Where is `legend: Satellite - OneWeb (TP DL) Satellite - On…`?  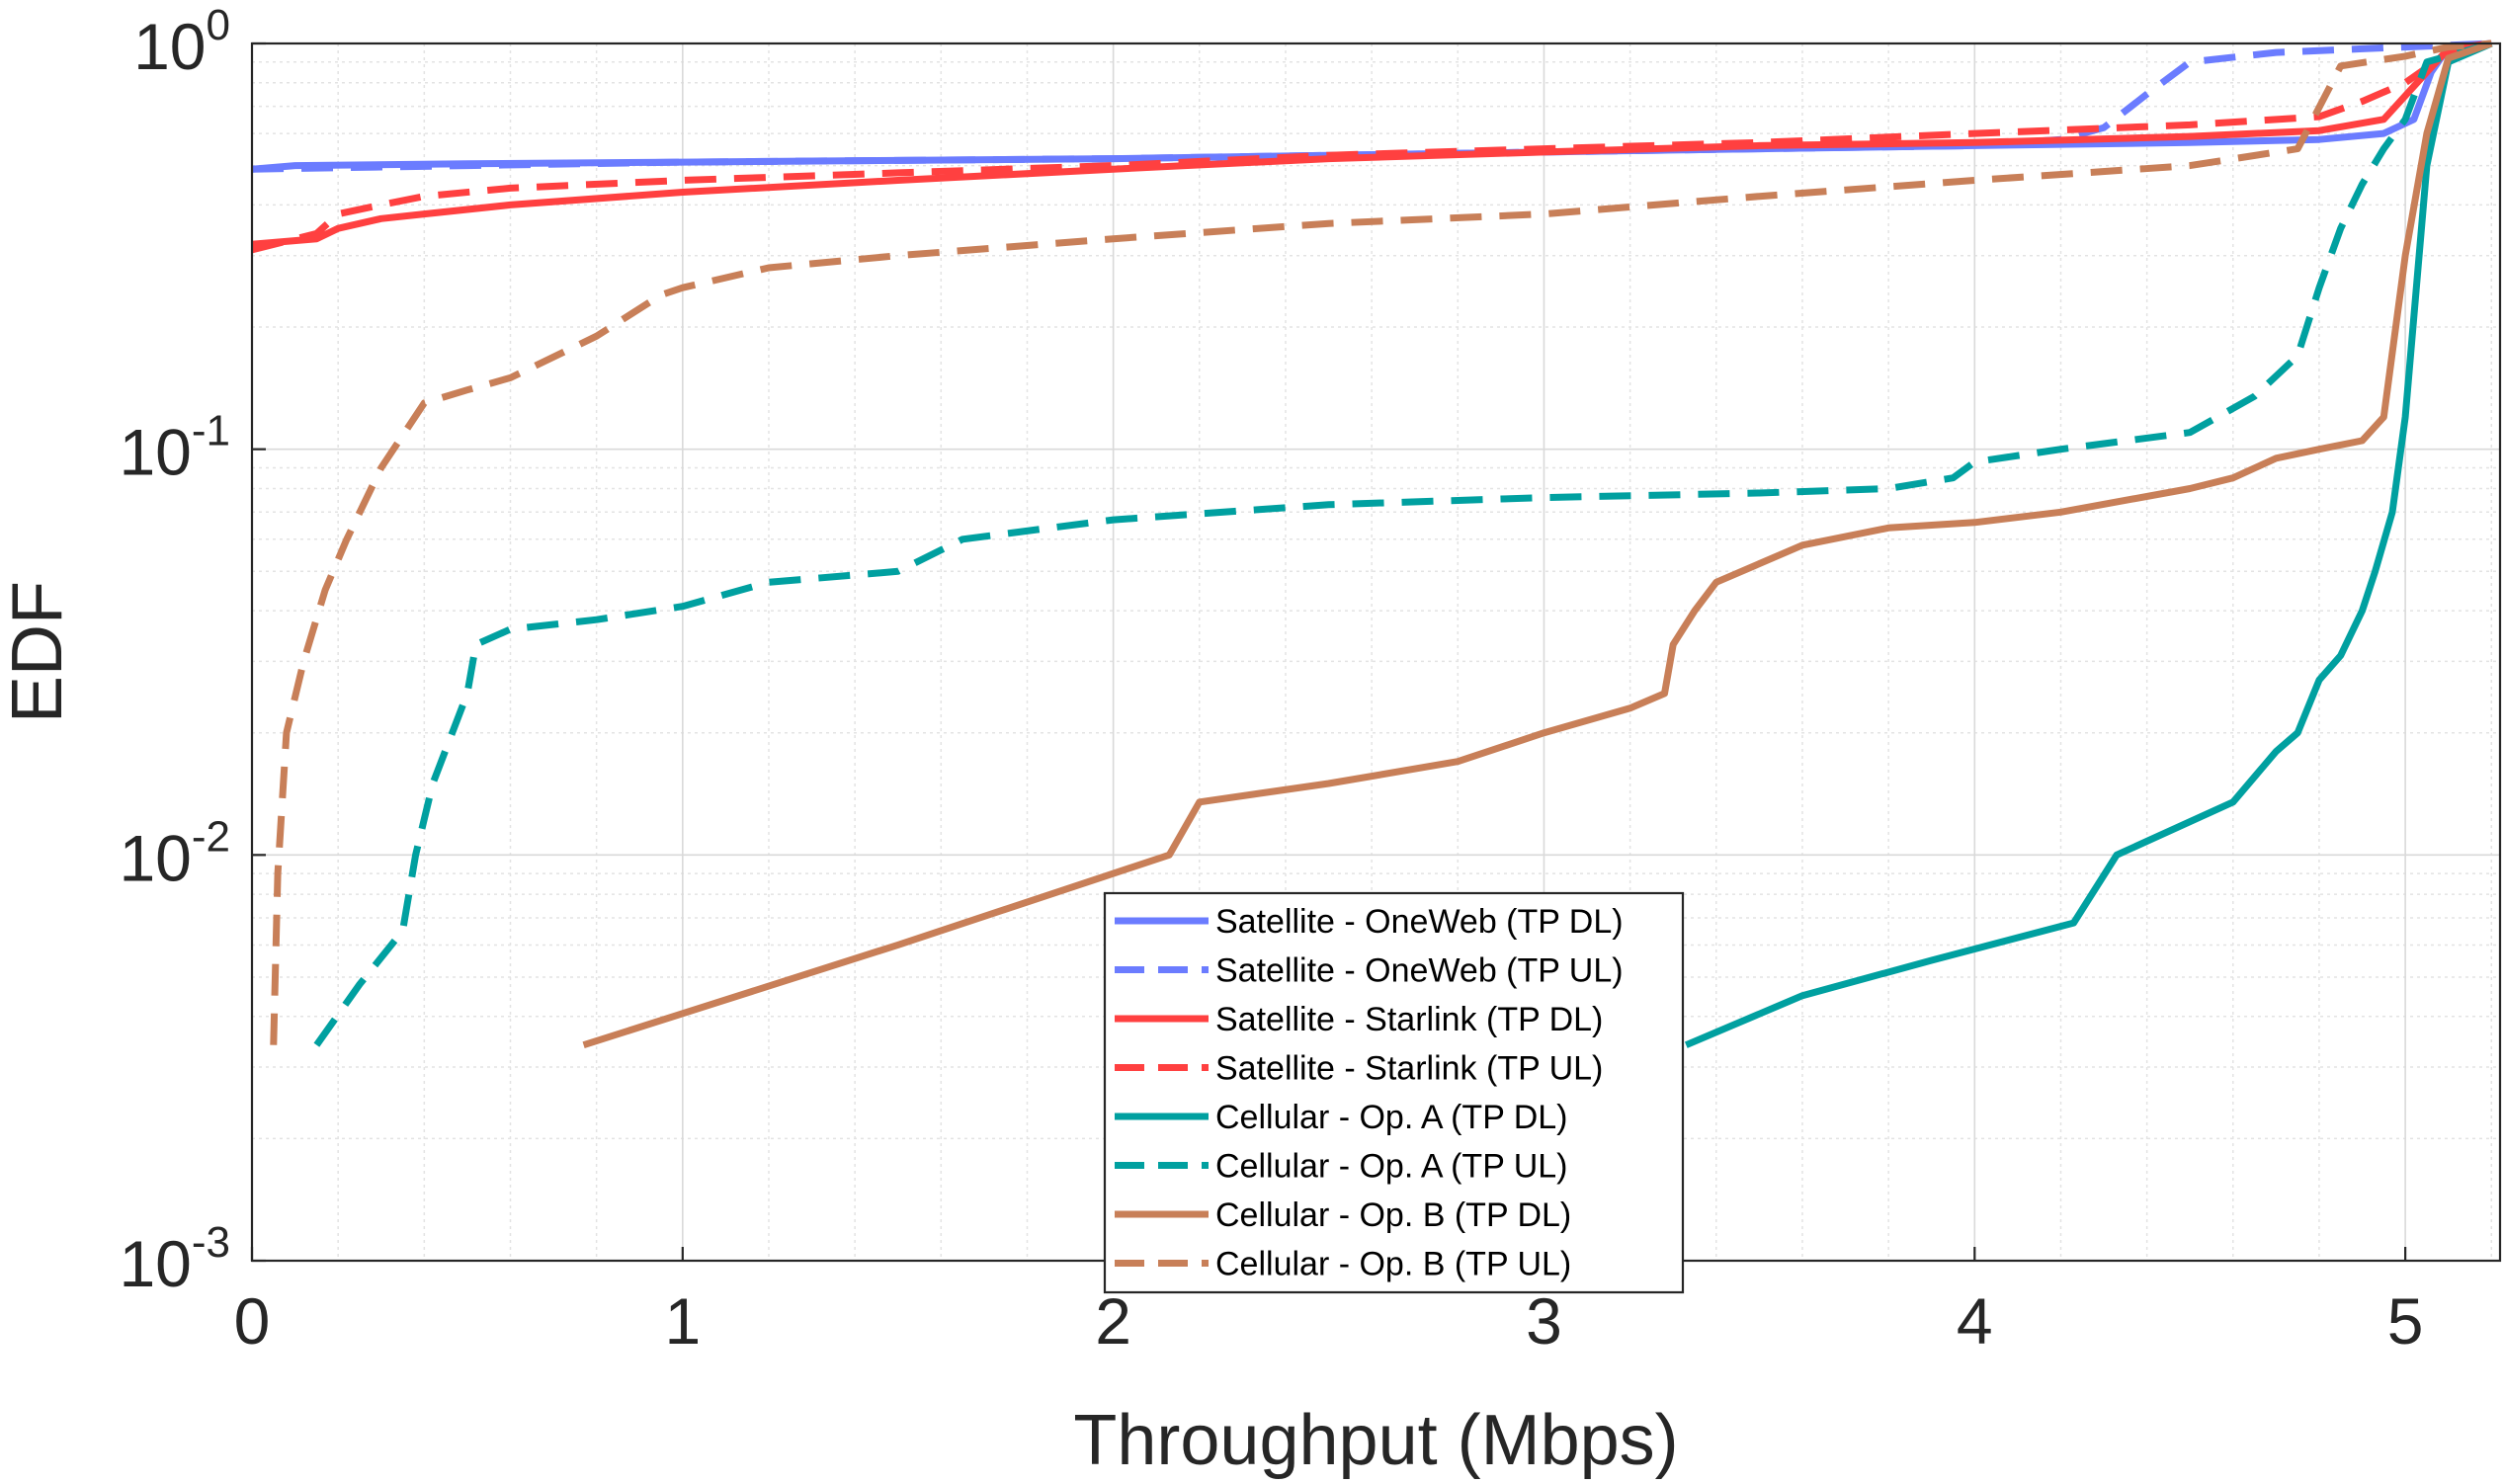 legend: Satellite - OneWeb (TP DL) Satellite - On… is located at coordinates (1394, 1092).